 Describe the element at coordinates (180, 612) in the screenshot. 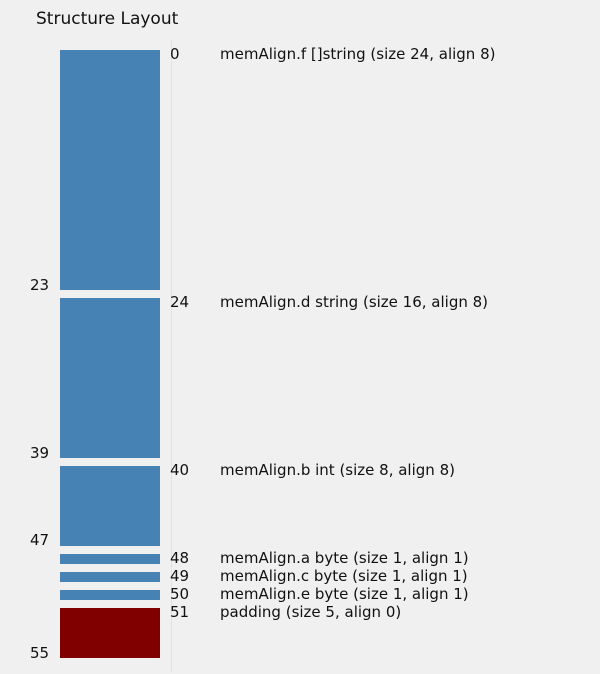

I see `offset-label: 51` at that location.